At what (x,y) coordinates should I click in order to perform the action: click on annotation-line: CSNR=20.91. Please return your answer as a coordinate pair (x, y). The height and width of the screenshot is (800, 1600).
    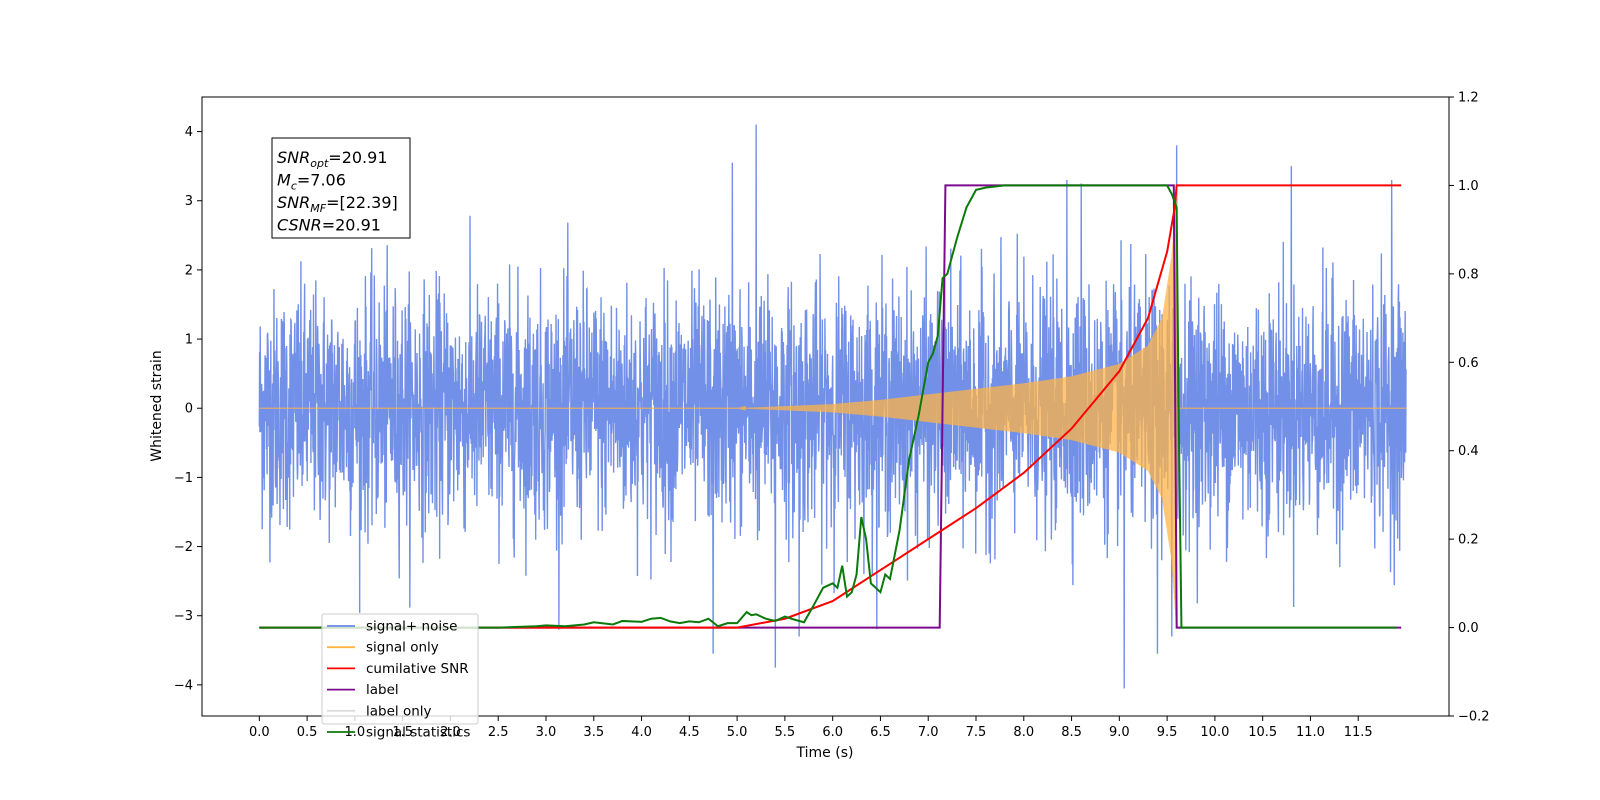
    Looking at the image, I should click on (329, 225).